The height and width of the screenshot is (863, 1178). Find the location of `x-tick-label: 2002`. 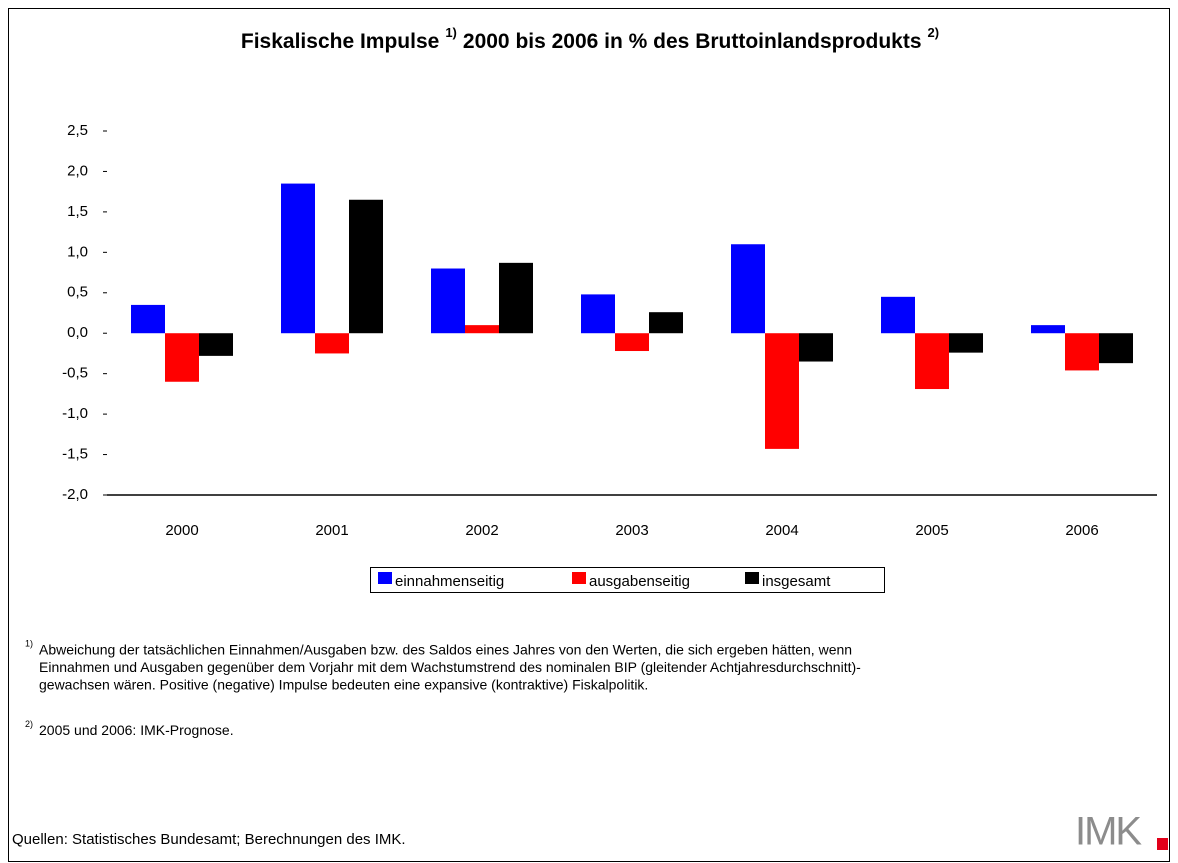

x-tick-label: 2002 is located at coordinates (481, 530).